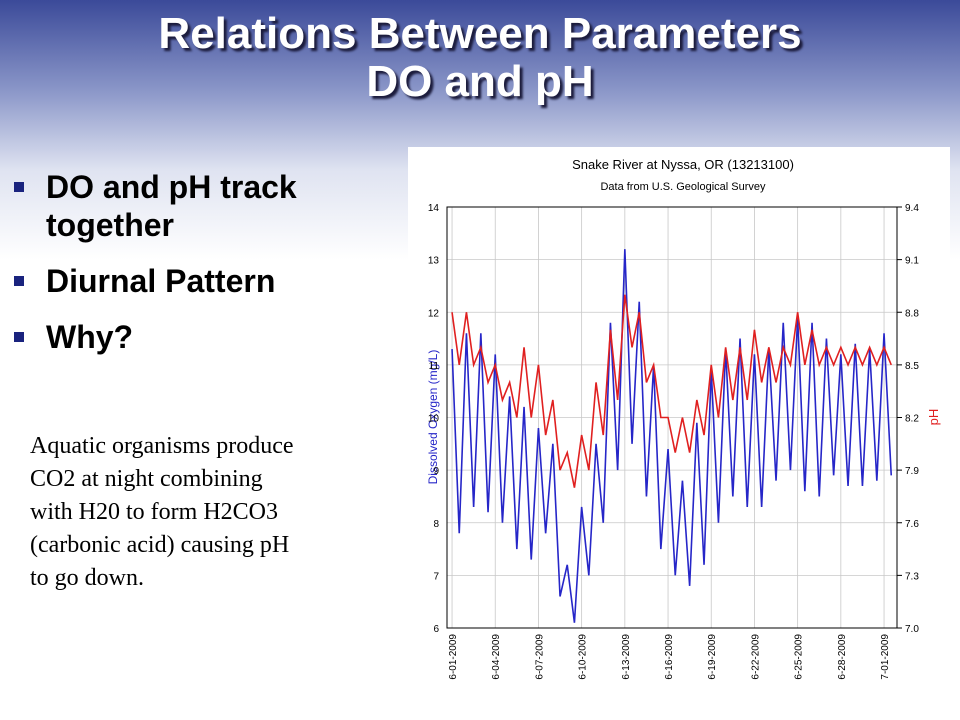 This screenshot has height=720, width=960. I want to click on x-tick-label: 6-07-2009, so click(539, 657).